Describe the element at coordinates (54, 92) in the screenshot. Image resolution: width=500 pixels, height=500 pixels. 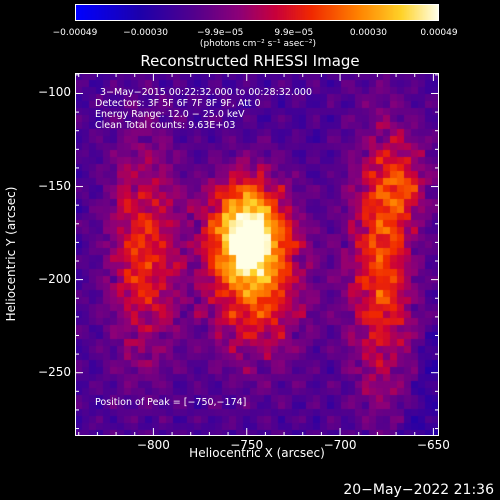
I see `y-tick-label: −100` at that location.